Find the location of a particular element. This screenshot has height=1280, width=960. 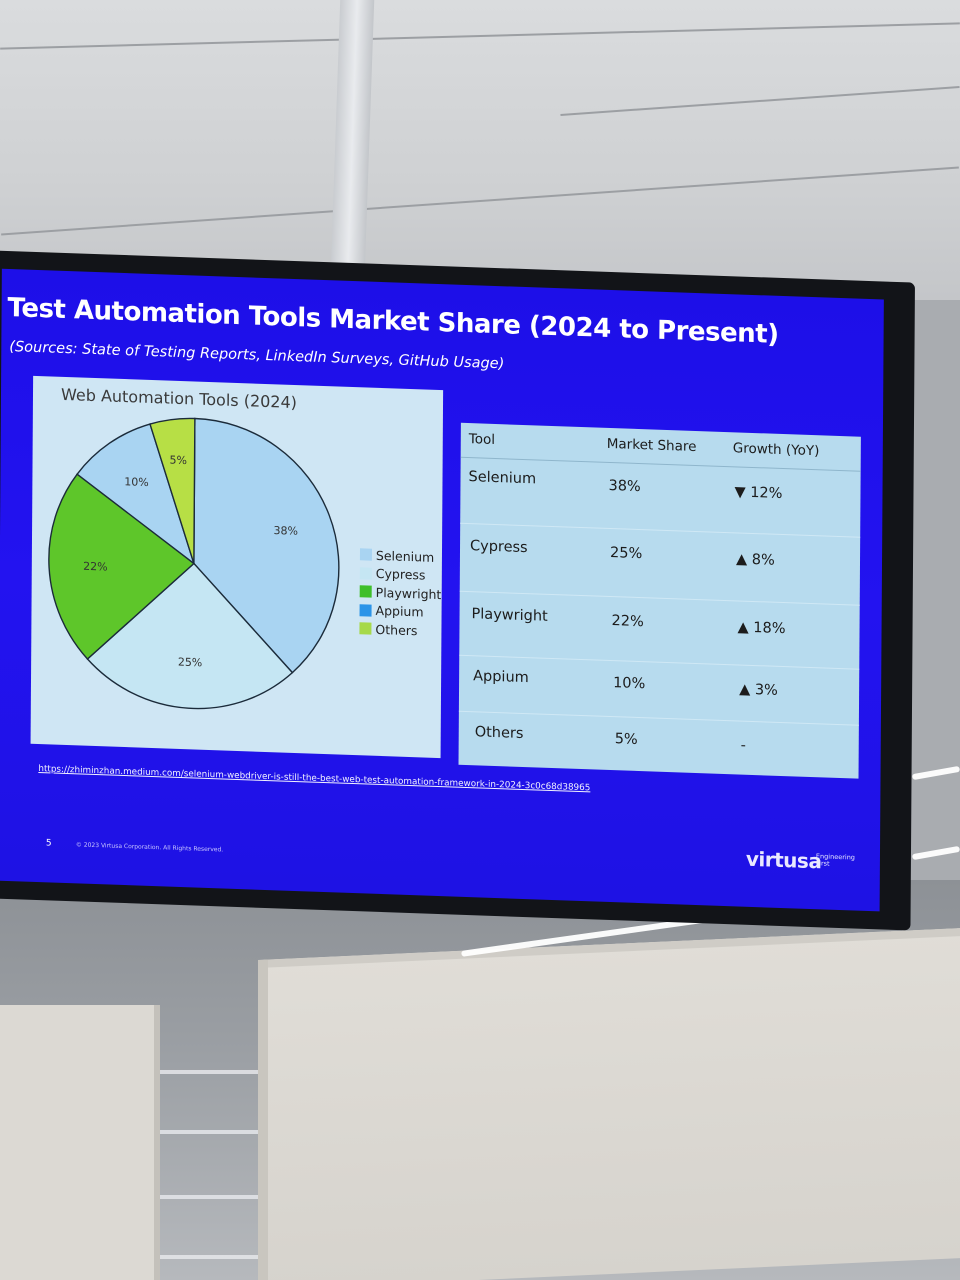

cell-share: 38% is located at coordinates (624, 486).